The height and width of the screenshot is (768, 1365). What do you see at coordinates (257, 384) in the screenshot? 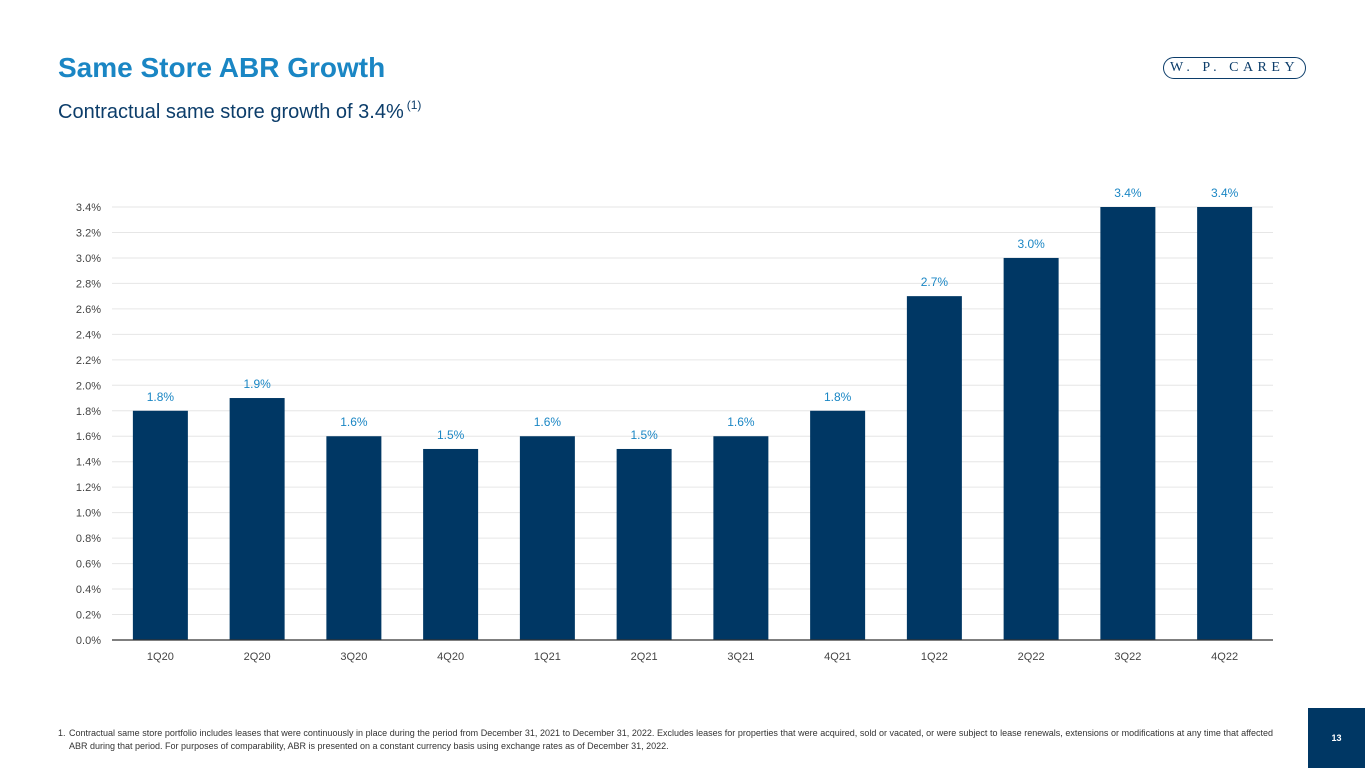
I see `data-label: 1.9%` at bounding box center [257, 384].